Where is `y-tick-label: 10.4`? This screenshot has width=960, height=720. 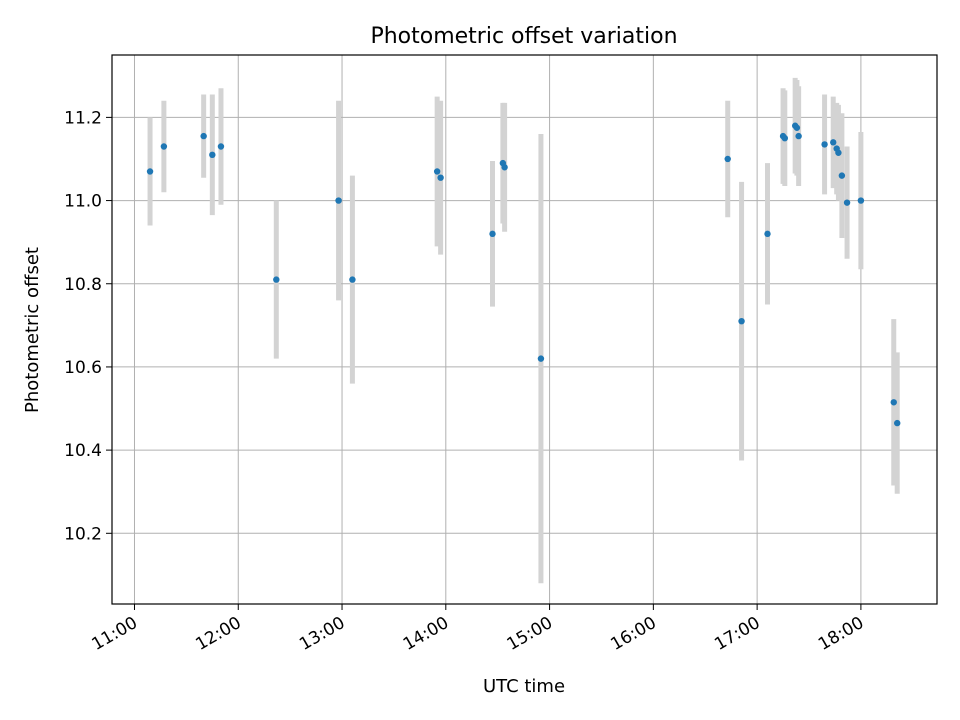
y-tick-label: 10.4 is located at coordinates (83, 451).